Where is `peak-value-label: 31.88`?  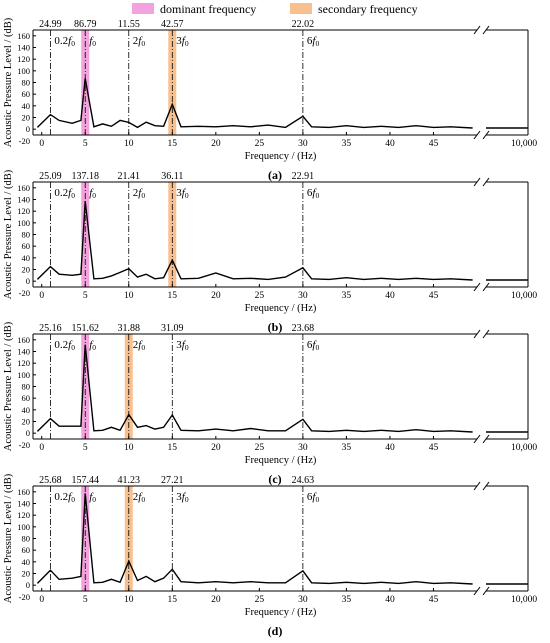 peak-value-label: 31.88 is located at coordinates (129, 328).